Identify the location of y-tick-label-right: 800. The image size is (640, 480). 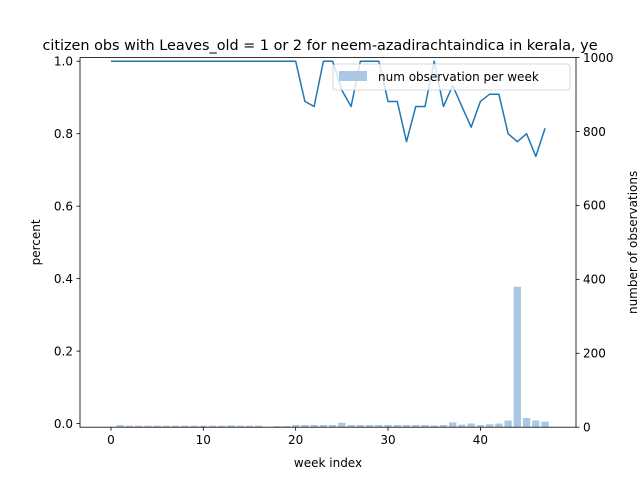
(594, 132).